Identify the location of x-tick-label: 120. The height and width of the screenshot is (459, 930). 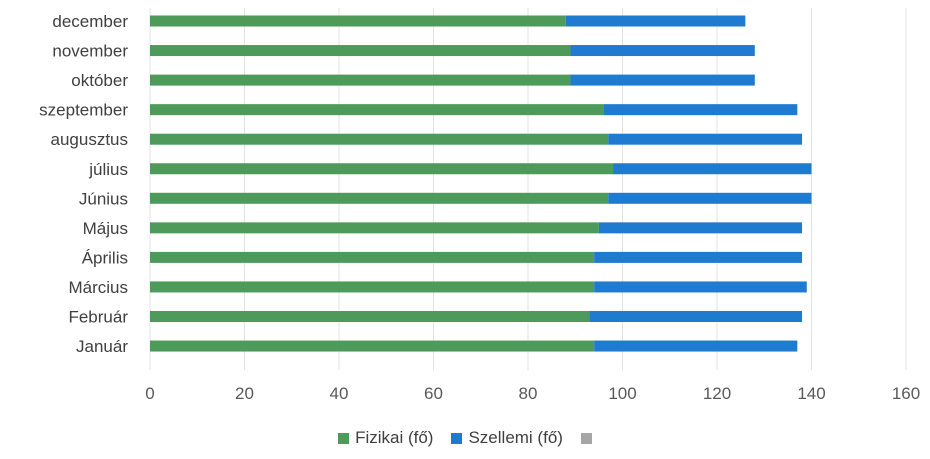
(717, 393).